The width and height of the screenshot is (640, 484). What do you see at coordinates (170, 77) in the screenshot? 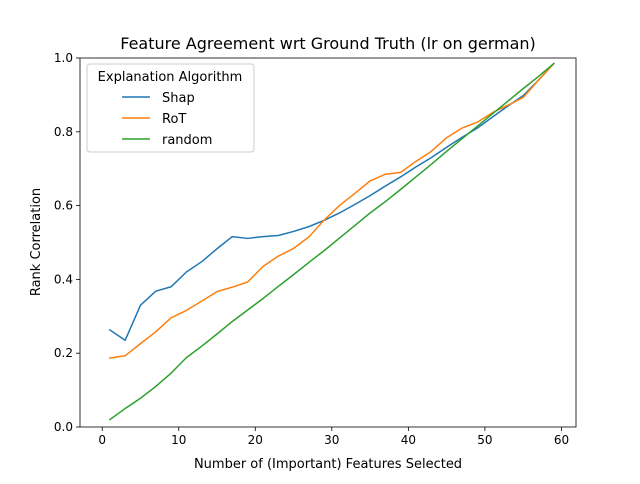
I see `legend-title: Explanation Algorithm` at bounding box center [170, 77].